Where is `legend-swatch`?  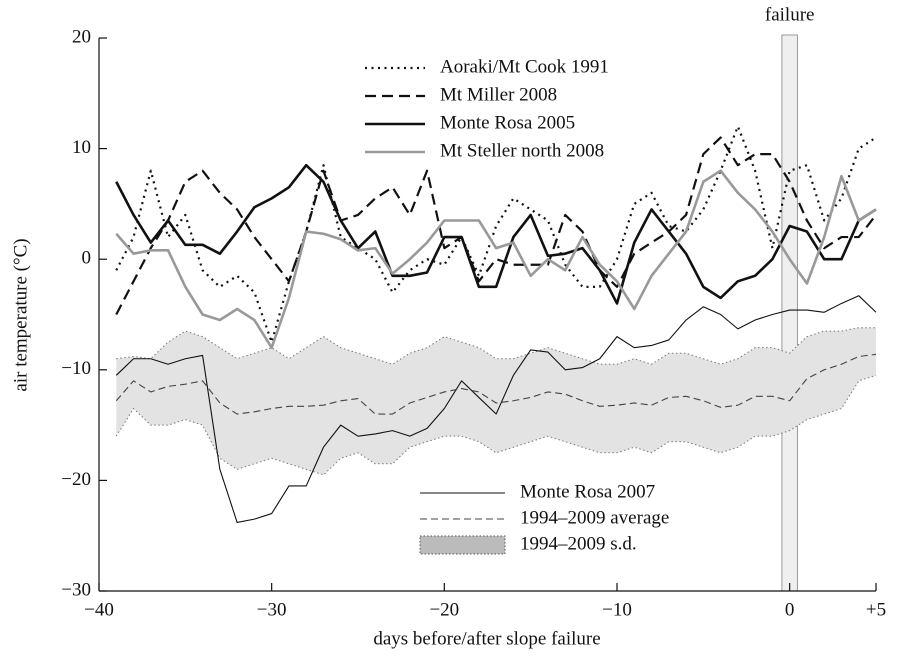 legend-swatch is located at coordinates (462, 545).